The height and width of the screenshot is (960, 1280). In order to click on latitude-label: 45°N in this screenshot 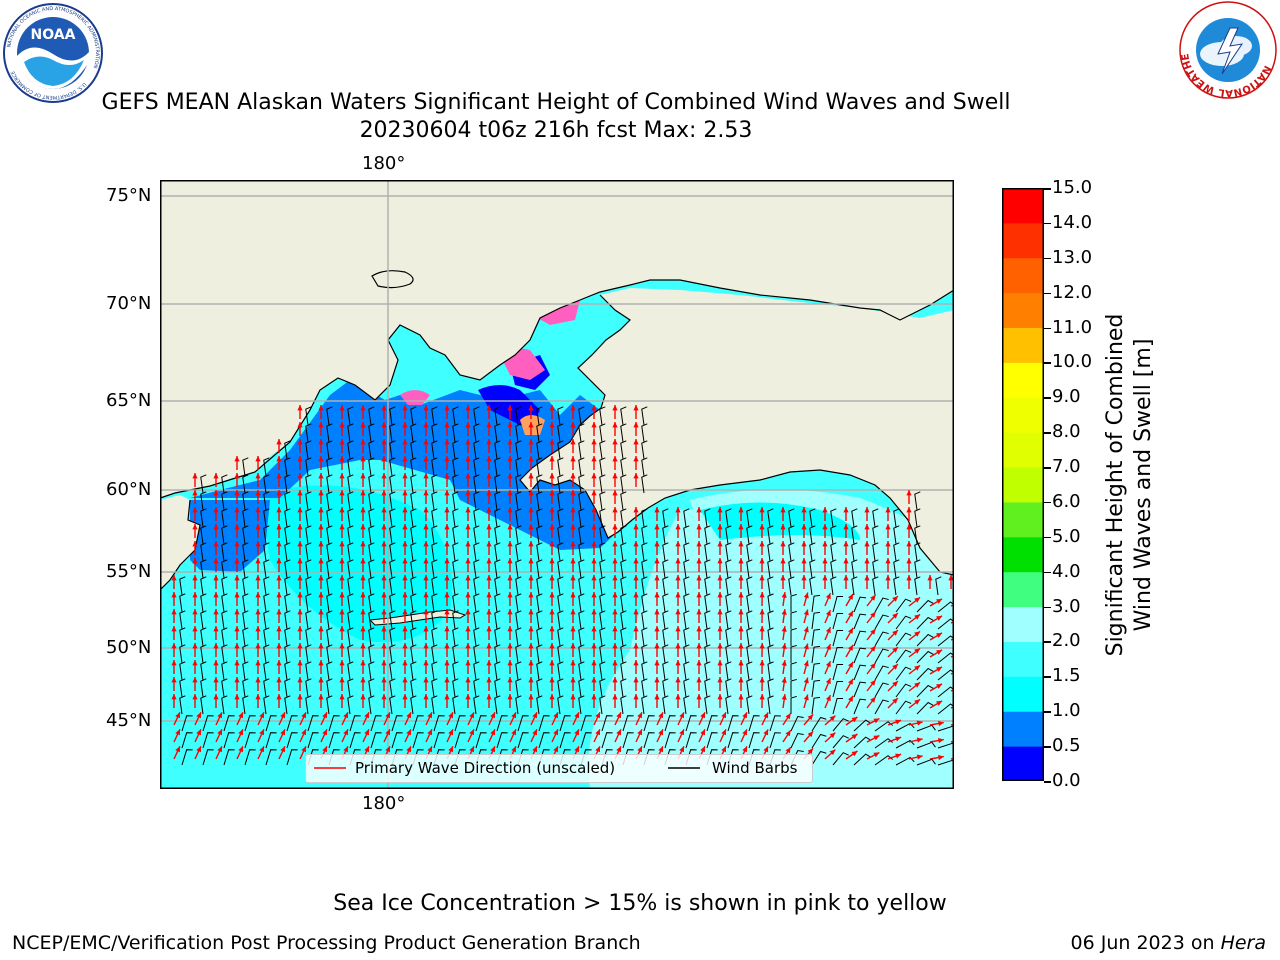, I will do `click(129, 720)`.